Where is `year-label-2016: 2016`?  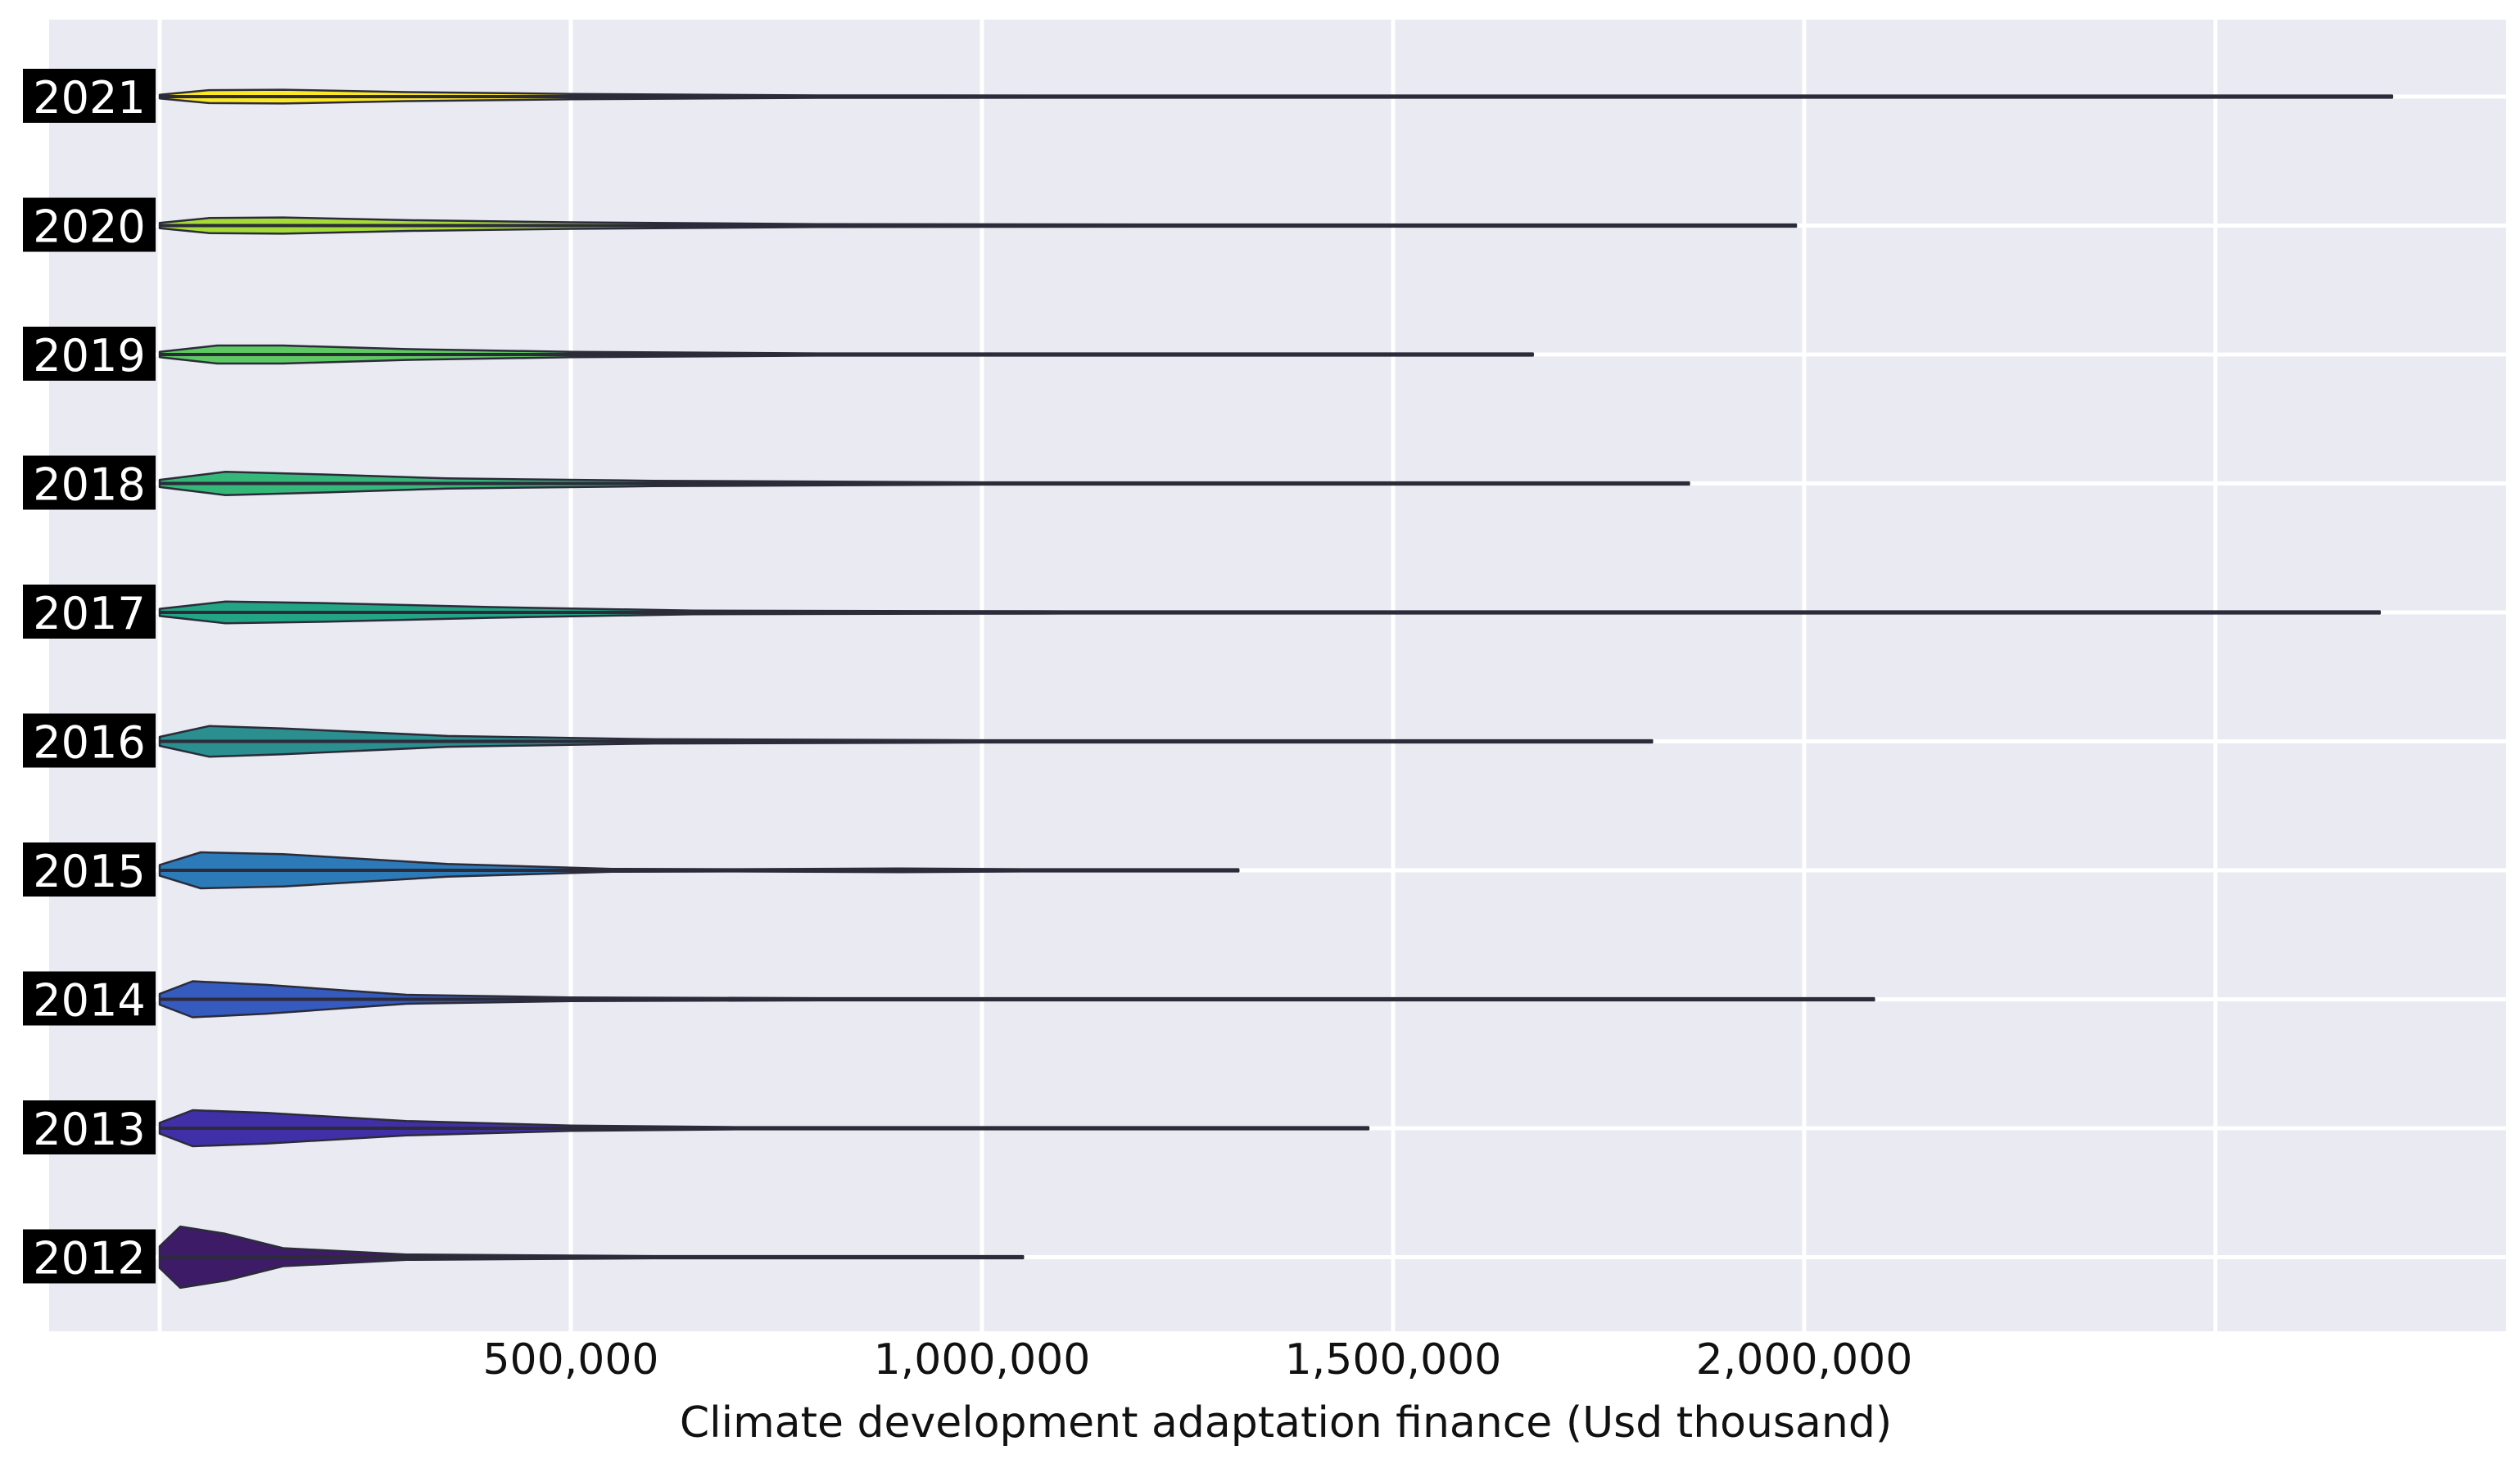 year-label-2016: 2016 is located at coordinates (89, 741).